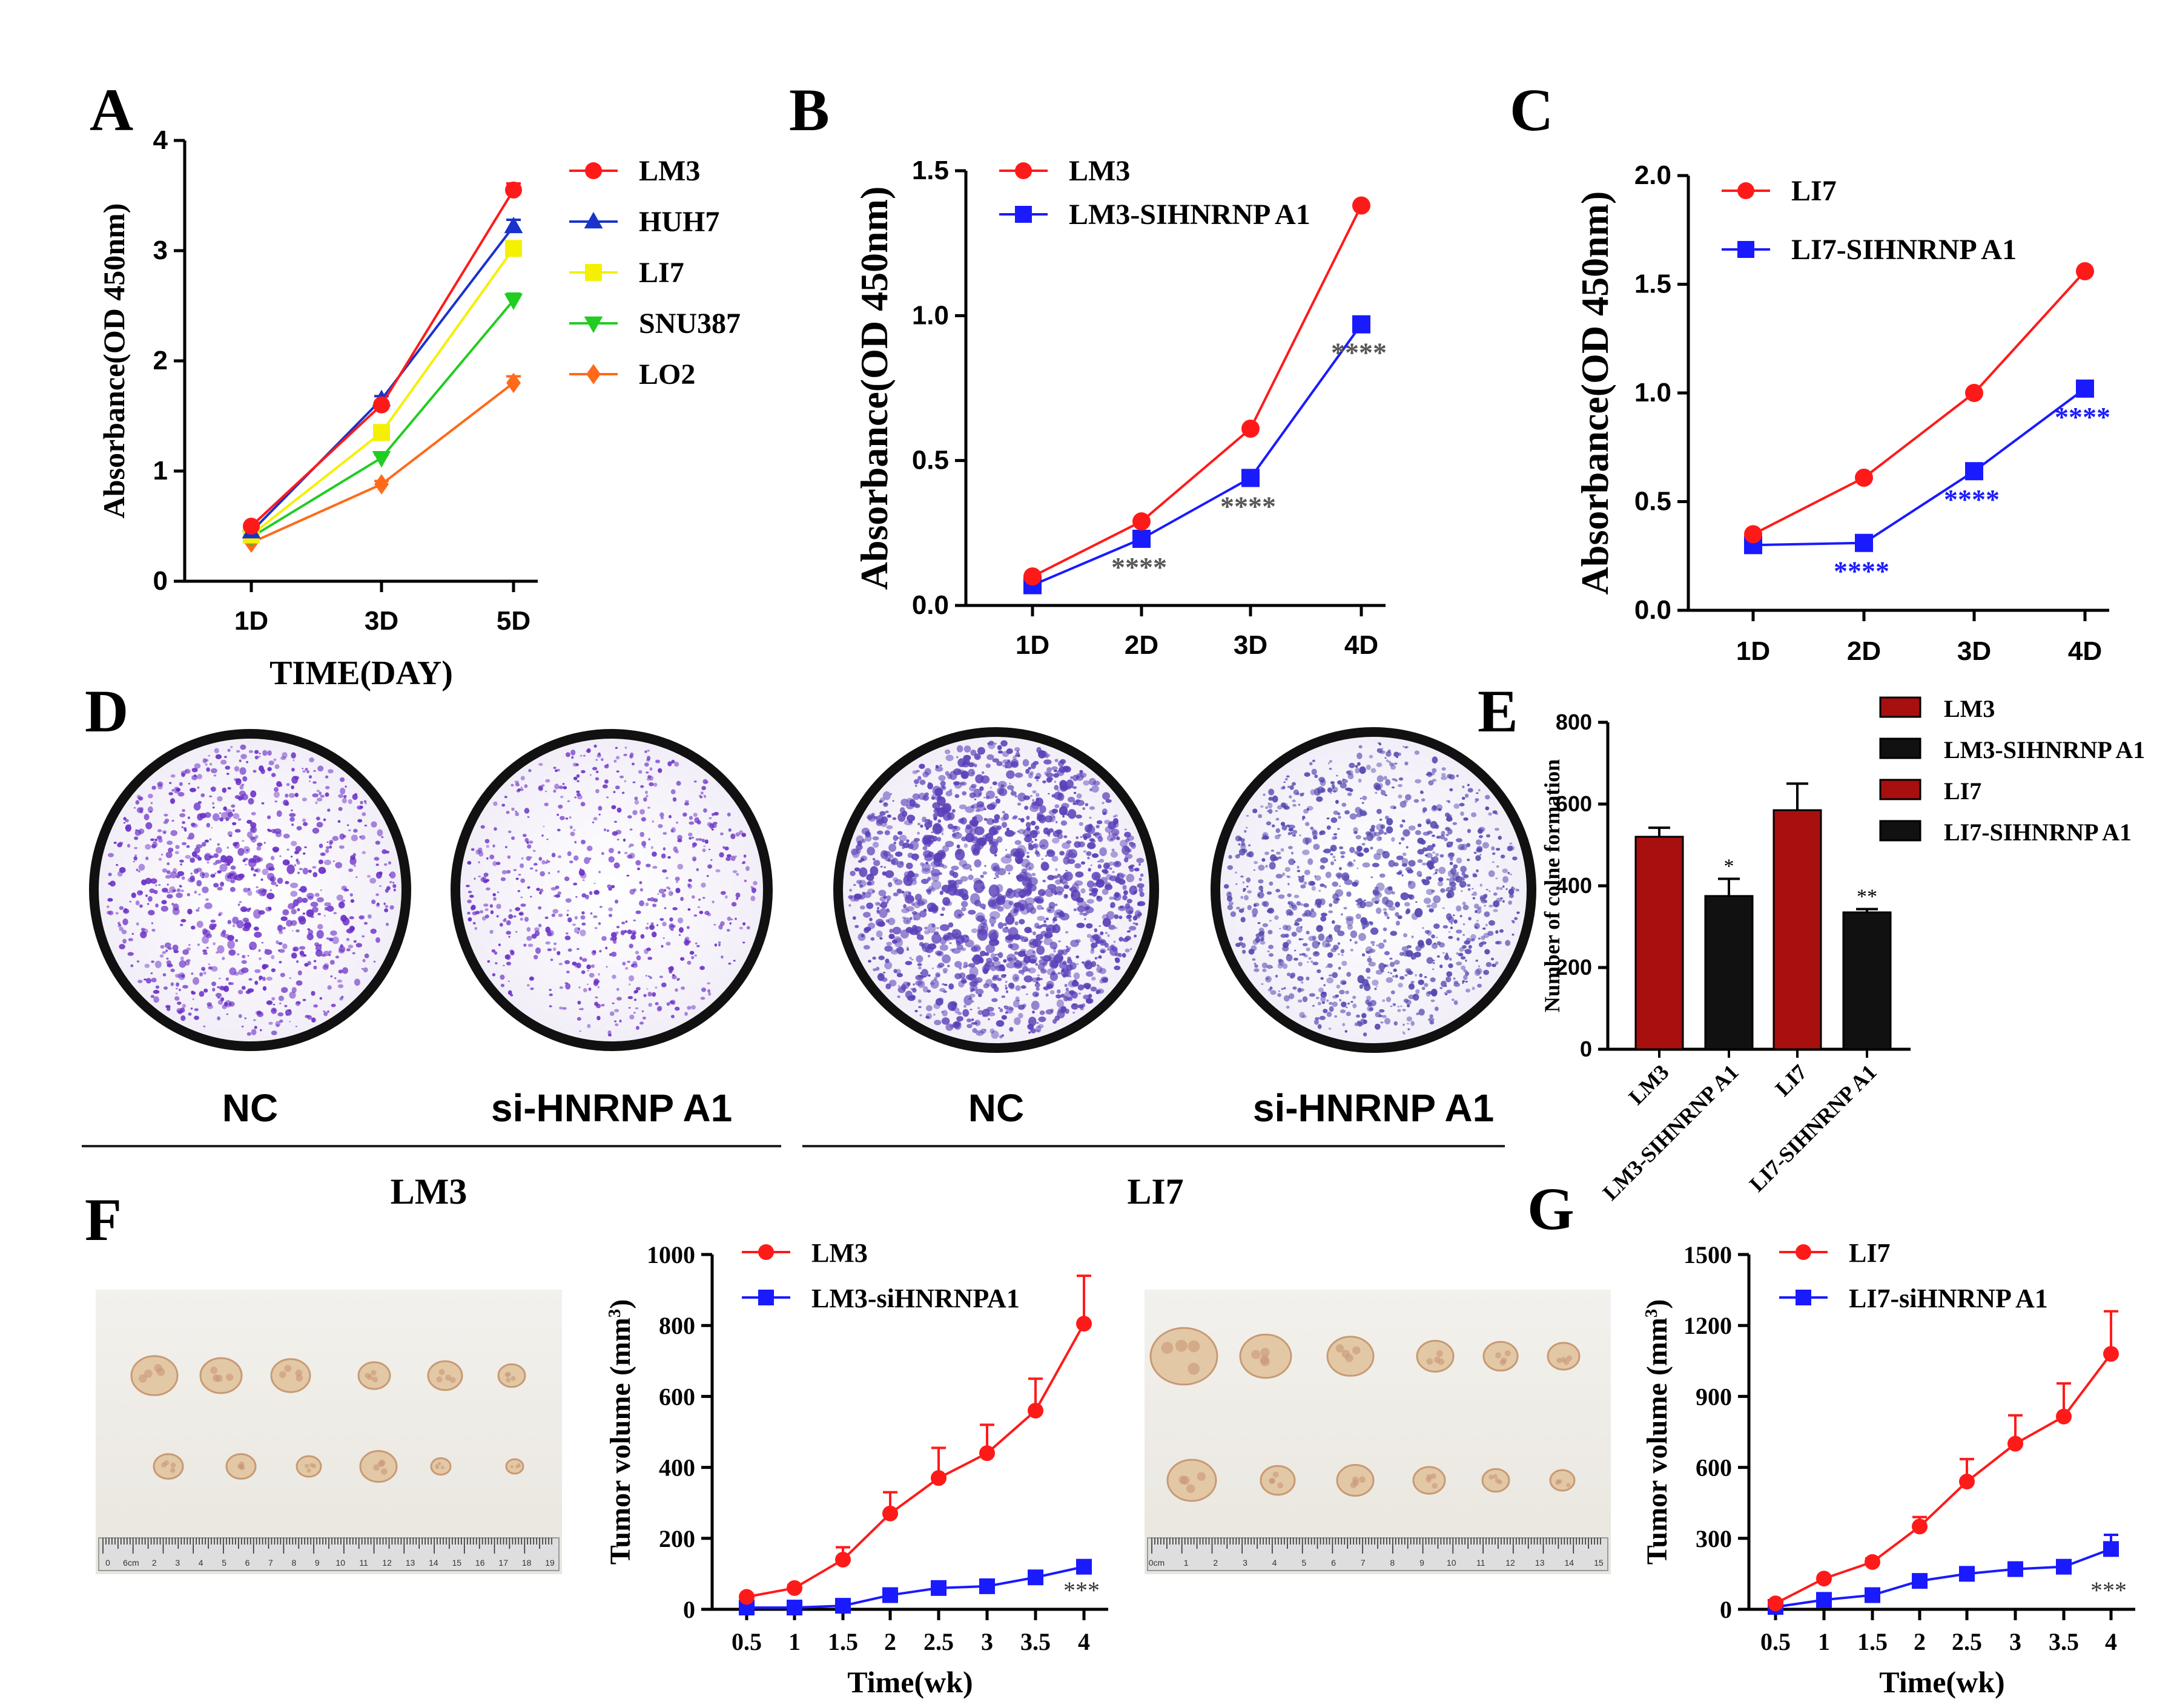  What do you see at coordinates (987, 1642) in the screenshot?
I see `chart-f-x-tick-label: 3` at bounding box center [987, 1642].